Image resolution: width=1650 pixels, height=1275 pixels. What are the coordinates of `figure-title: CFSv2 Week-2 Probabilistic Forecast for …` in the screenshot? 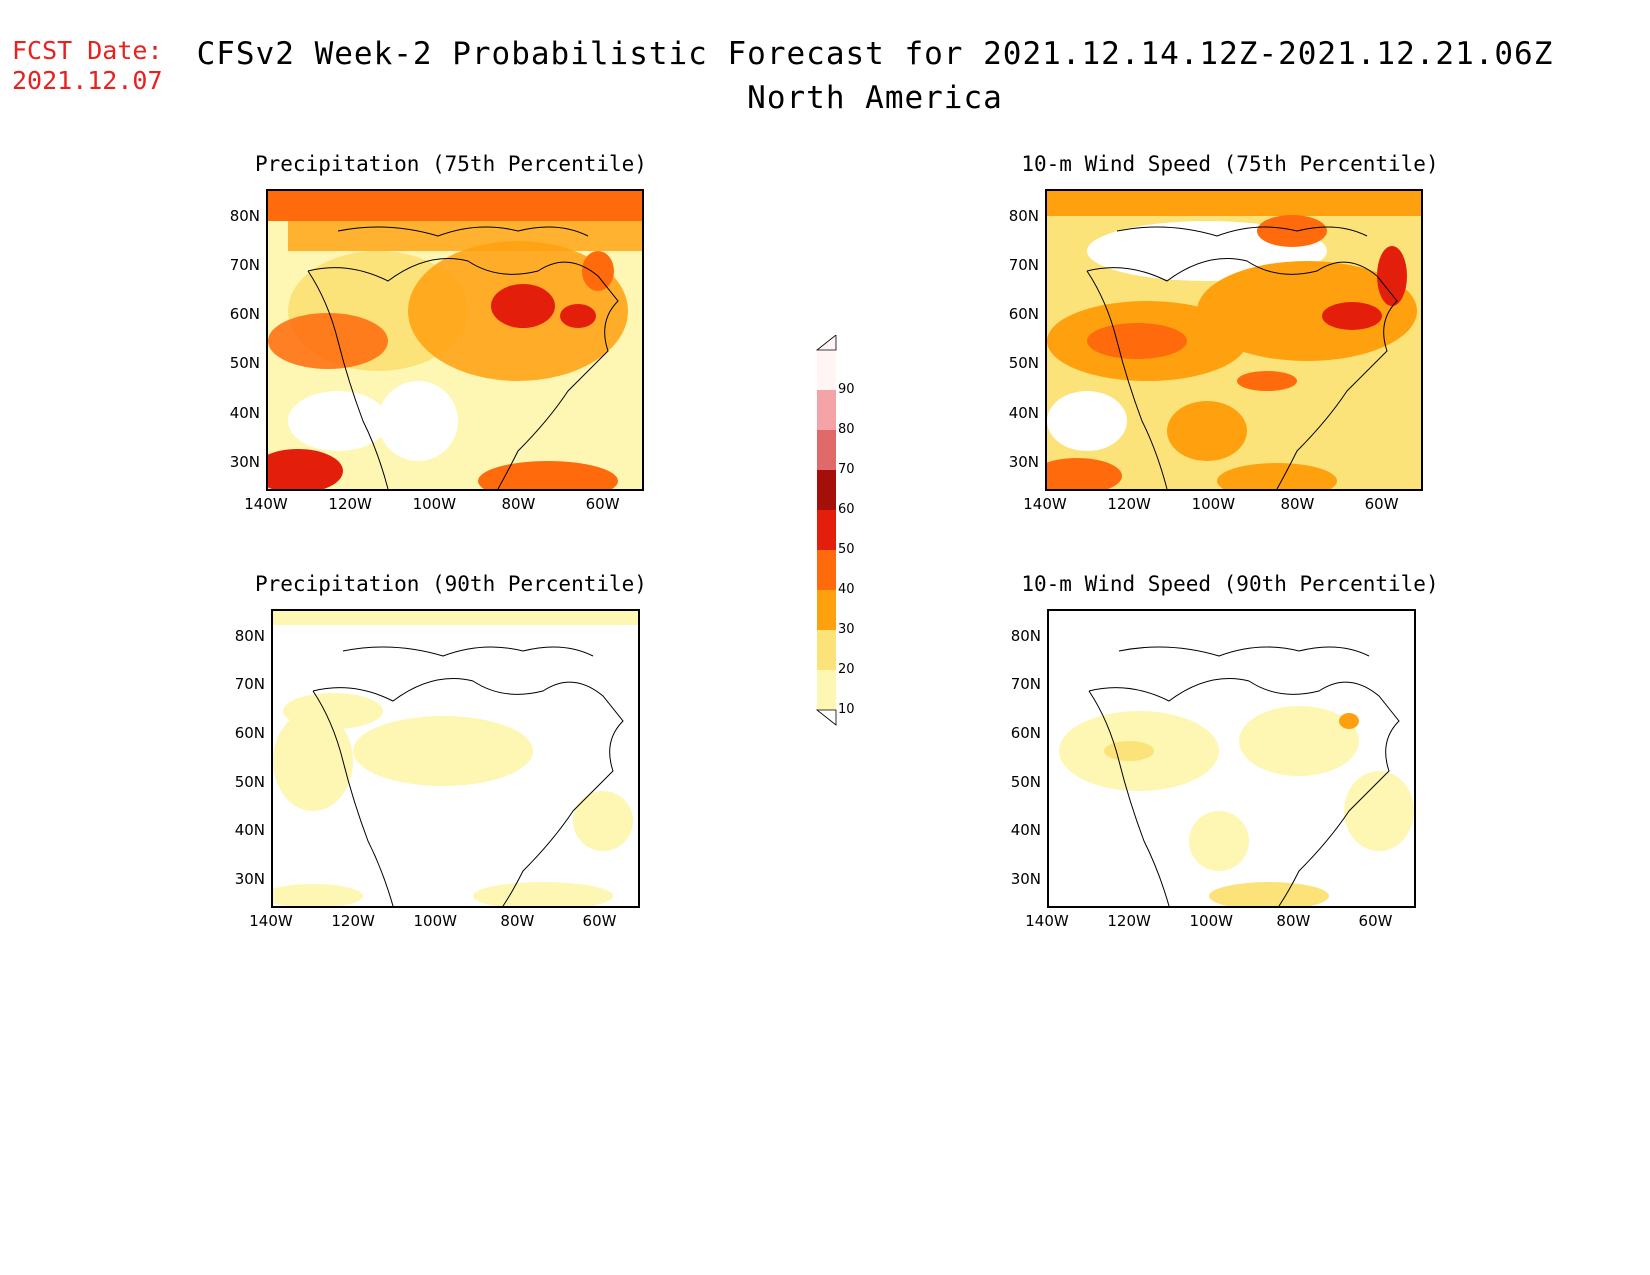 It's located at (875, 76).